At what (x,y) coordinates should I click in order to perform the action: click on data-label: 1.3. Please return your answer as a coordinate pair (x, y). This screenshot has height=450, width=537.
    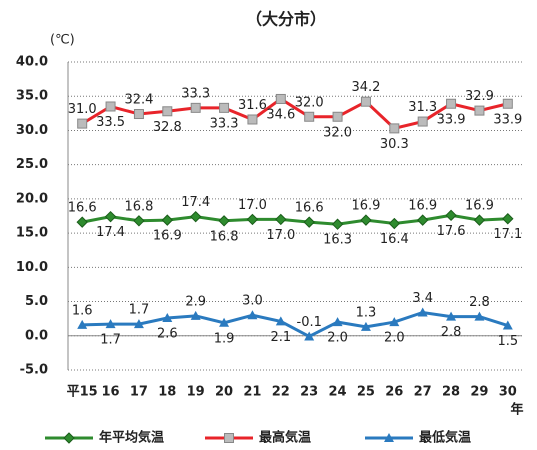
    Looking at the image, I should click on (366, 312).